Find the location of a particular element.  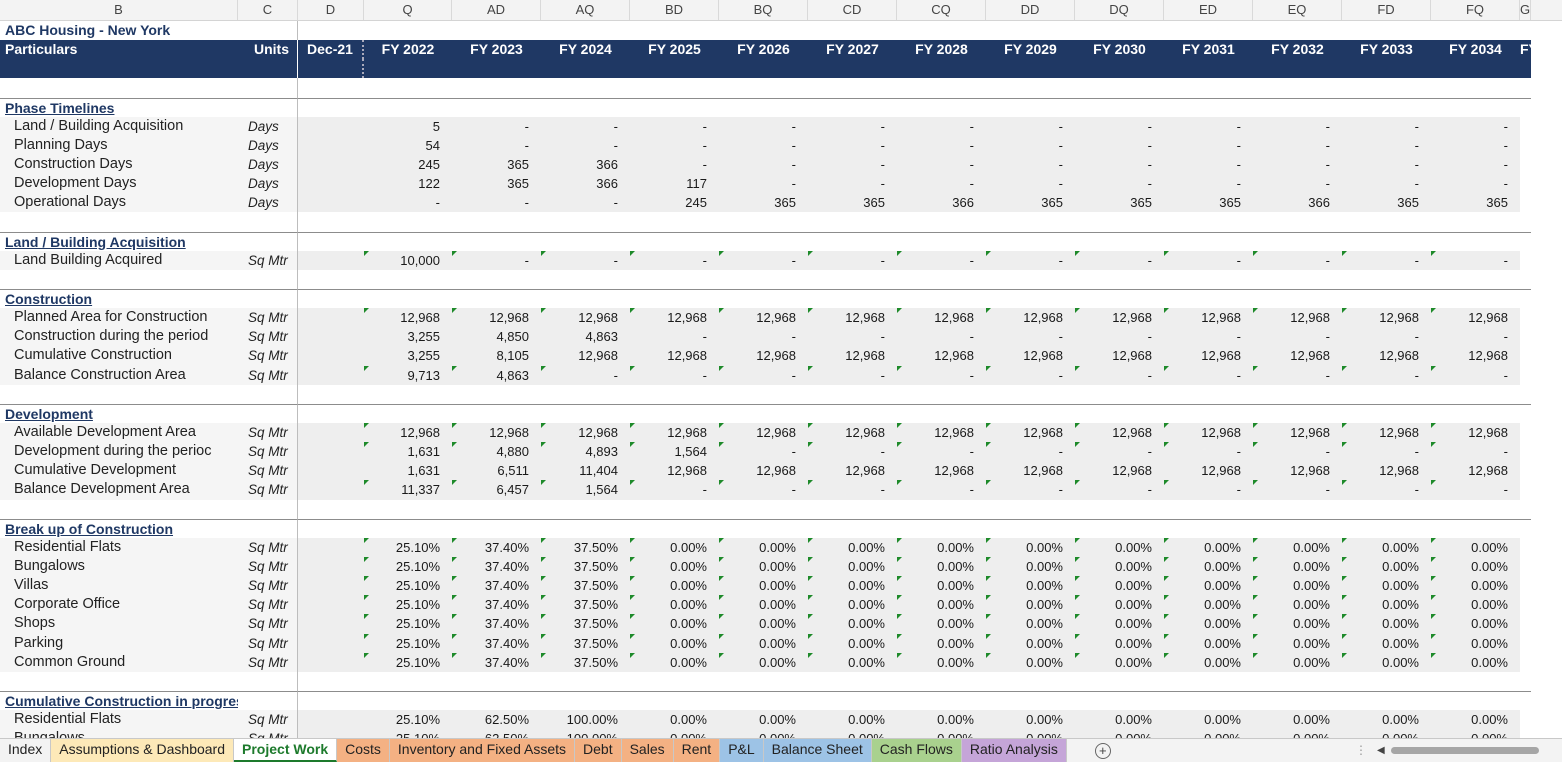

column-header-dd: DD is located at coordinates (1030, 10).